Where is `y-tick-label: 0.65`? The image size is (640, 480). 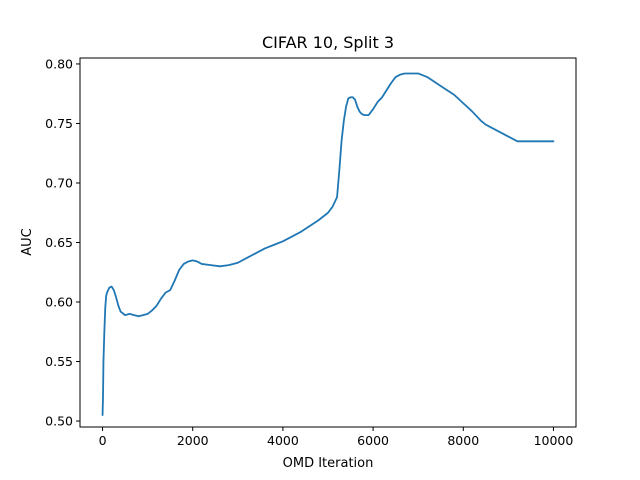 y-tick-label: 0.65 is located at coordinates (59, 242).